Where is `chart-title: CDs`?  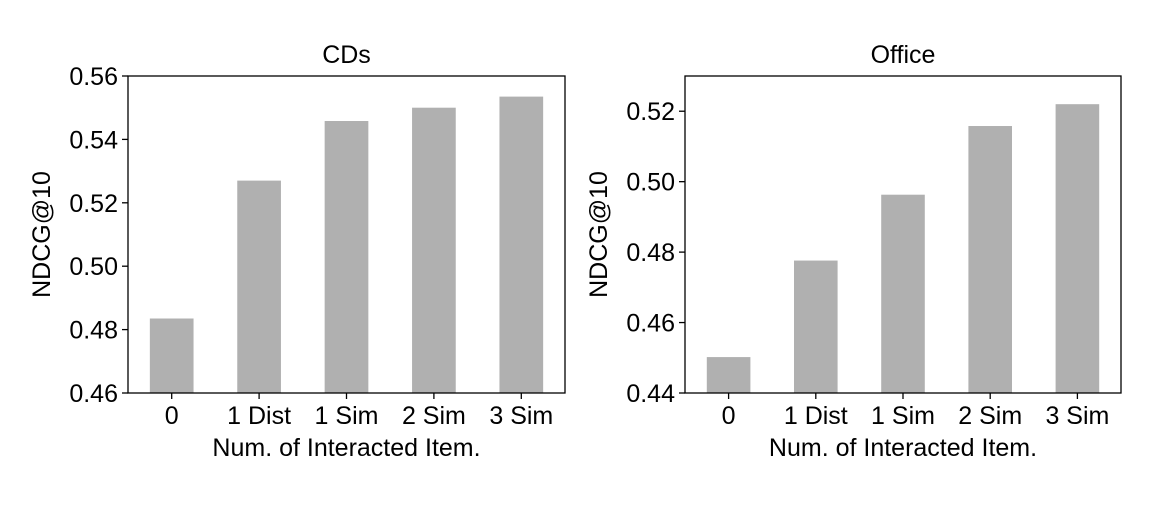 chart-title: CDs is located at coordinates (346, 55).